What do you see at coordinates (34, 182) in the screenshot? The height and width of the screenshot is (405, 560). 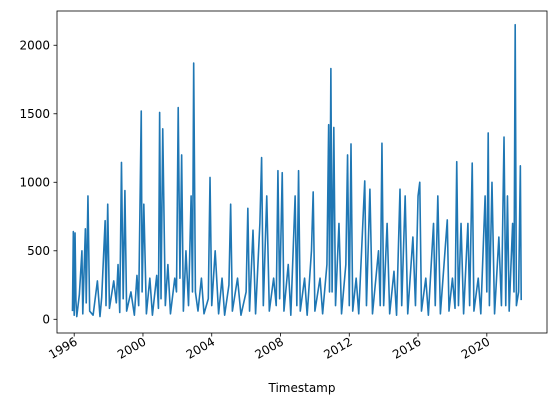 I see `y-tick-label: 1000` at bounding box center [34, 182].